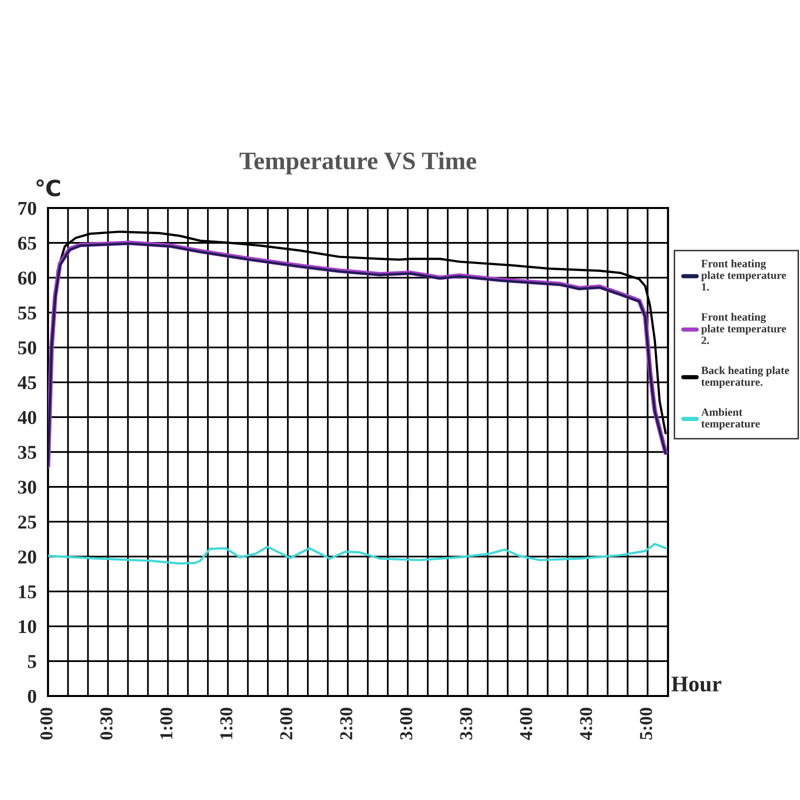 The height and width of the screenshot is (800, 800). What do you see at coordinates (27, 278) in the screenshot?
I see `y-tick-label: 60` at bounding box center [27, 278].